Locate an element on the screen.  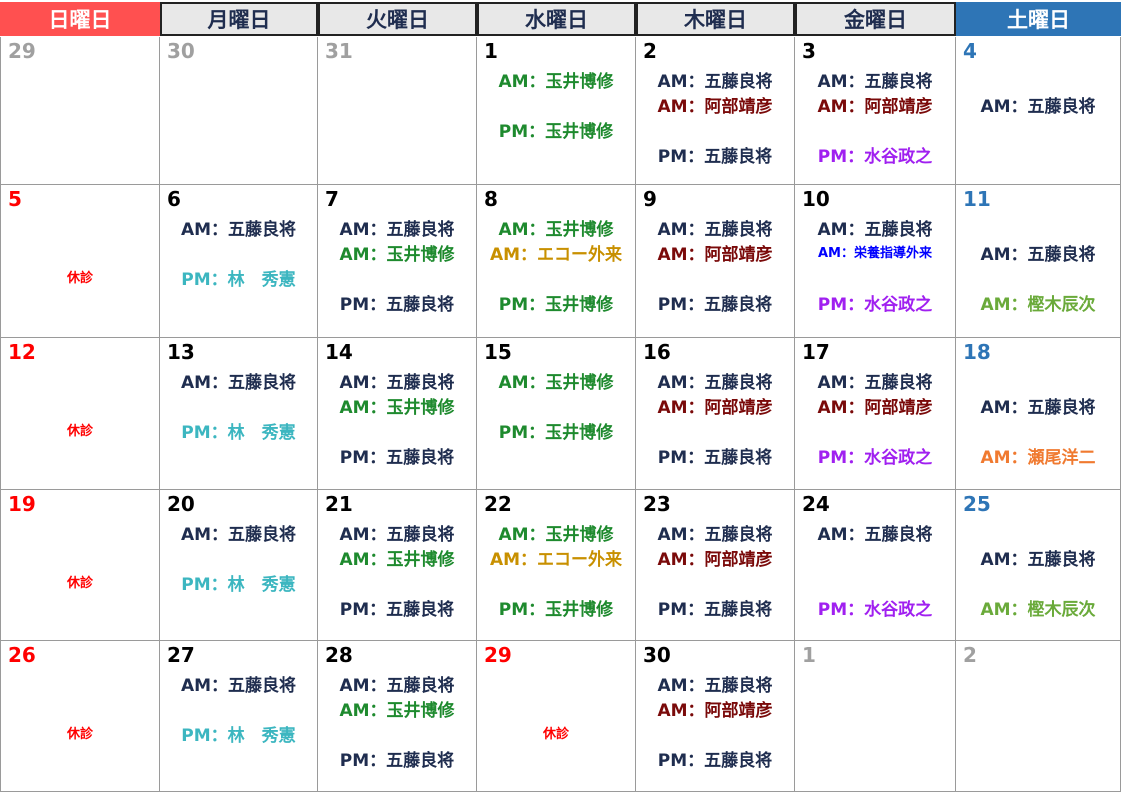
calendar-day-cell: 18 AM：五藤良将 AM：瀬尾洋二 is located at coordinates (1038, 414).